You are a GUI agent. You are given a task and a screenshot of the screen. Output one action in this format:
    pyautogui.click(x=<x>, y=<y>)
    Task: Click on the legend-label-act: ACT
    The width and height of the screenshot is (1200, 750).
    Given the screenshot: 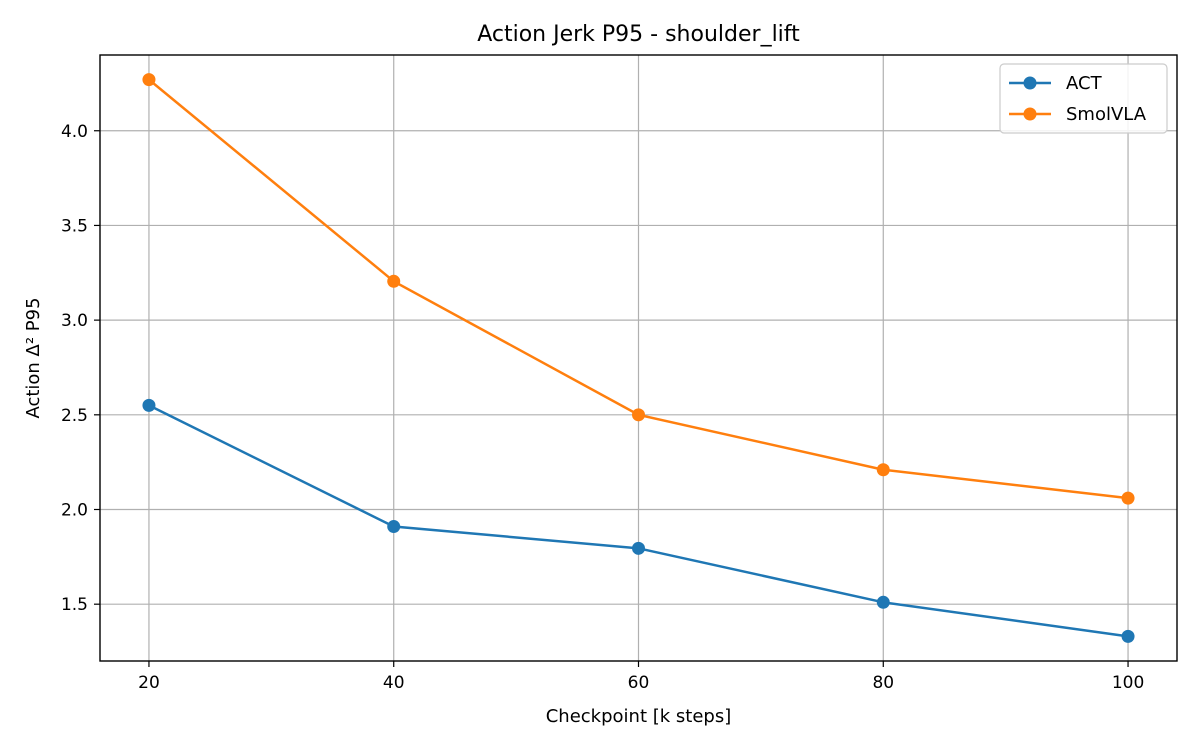 What is the action you would take?
    pyautogui.click(x=1084, y=83)
    